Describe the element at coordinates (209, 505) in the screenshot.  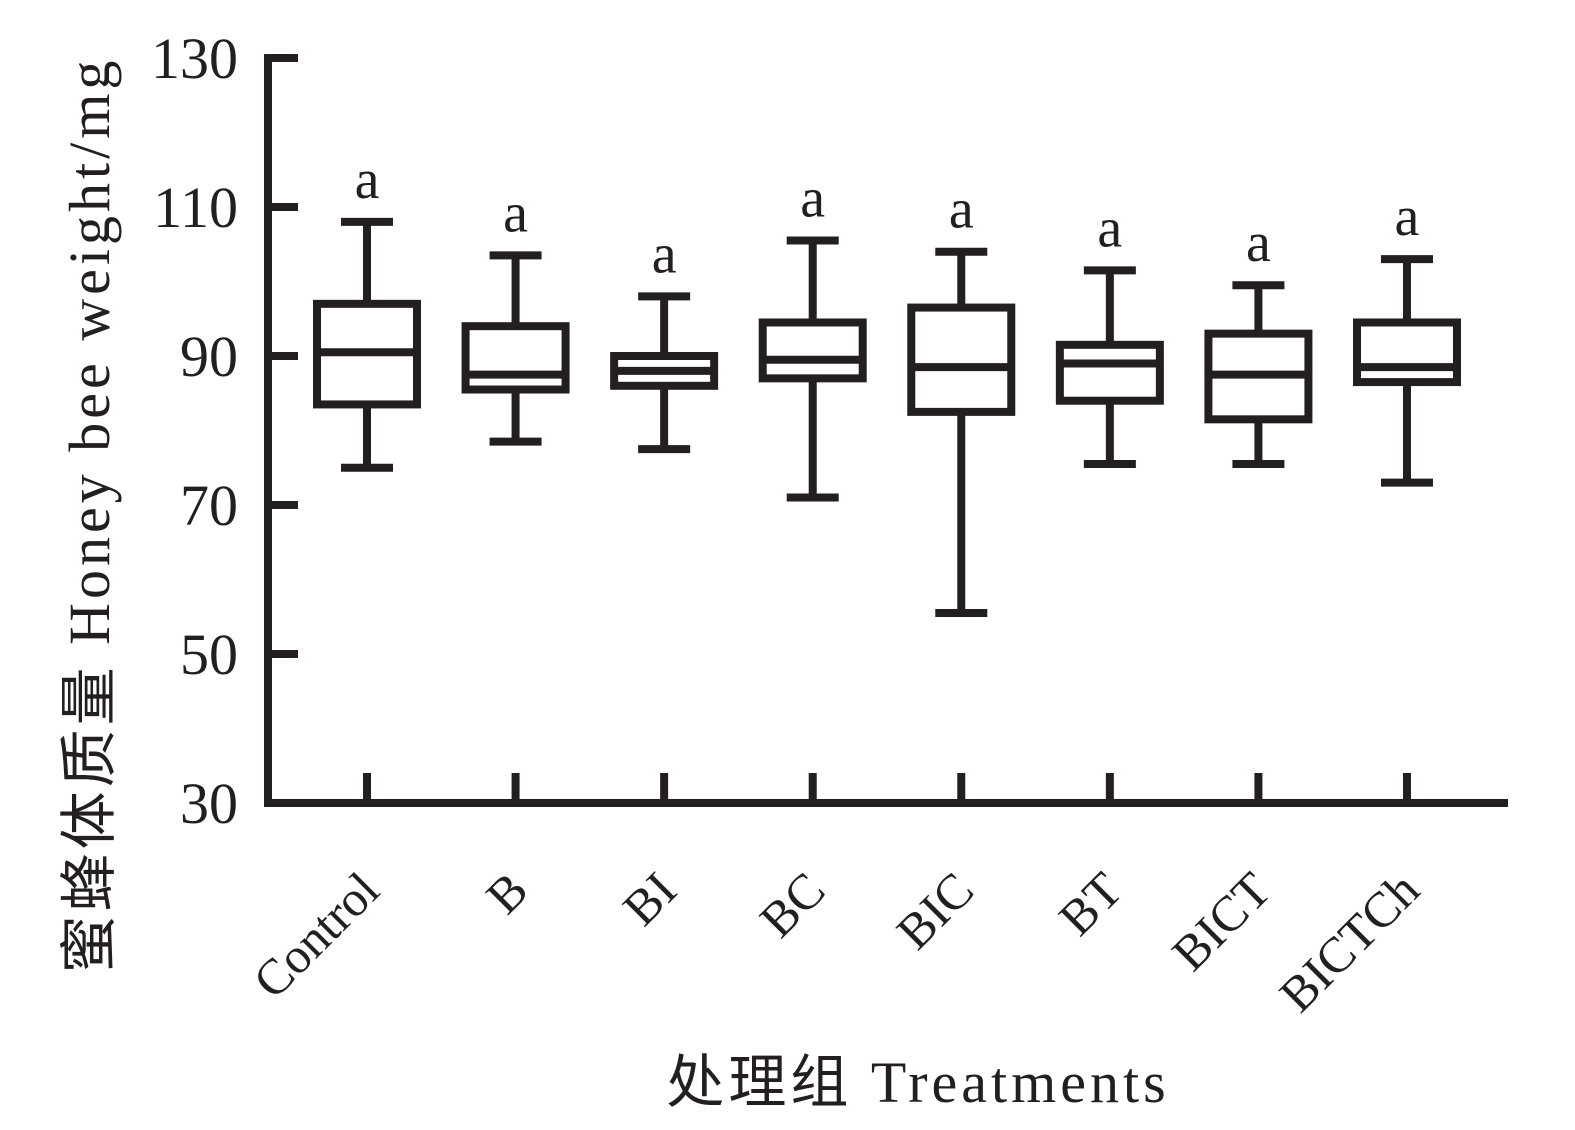
I see `y-tick-label: 70` at that location.